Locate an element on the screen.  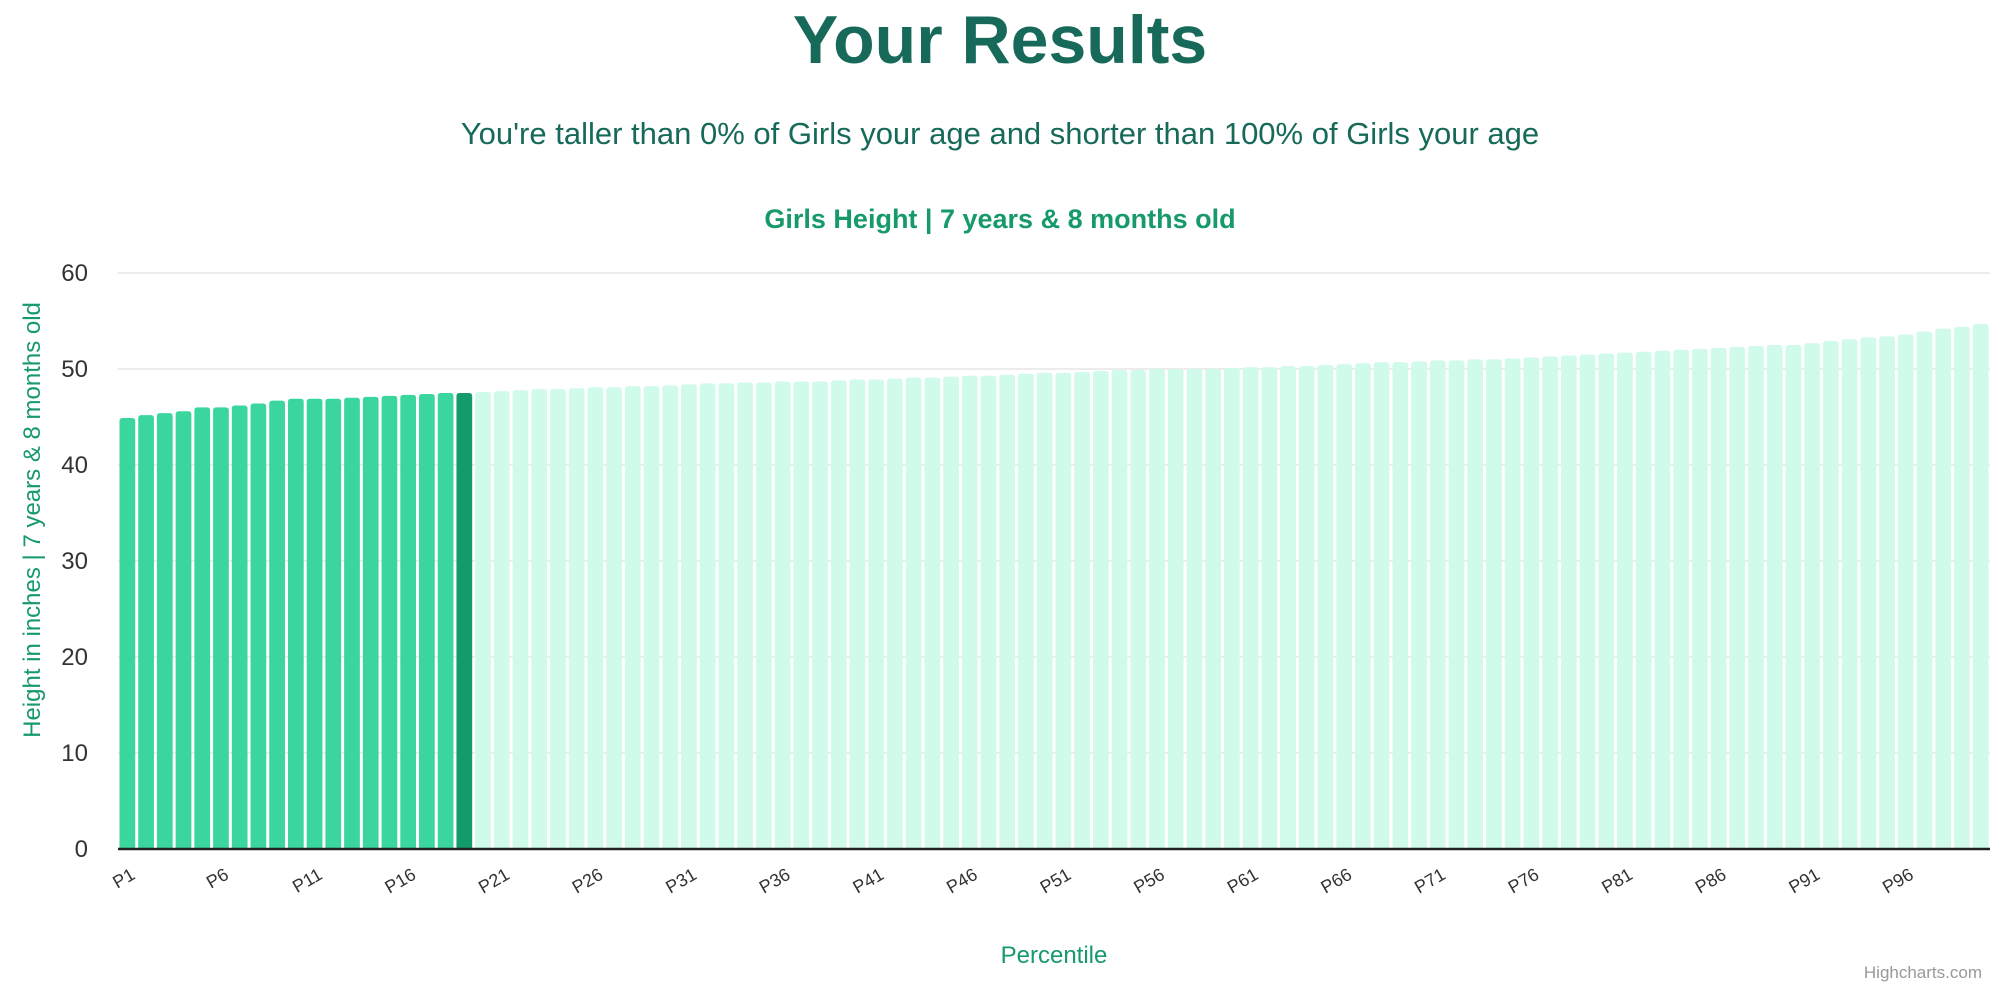
bar-p64 is located at coordinates (1306, 607).